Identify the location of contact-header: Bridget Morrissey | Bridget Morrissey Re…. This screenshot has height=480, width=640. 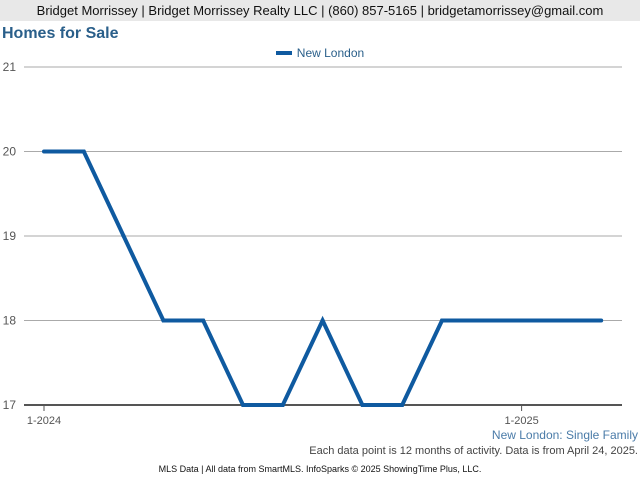
(320, 10).